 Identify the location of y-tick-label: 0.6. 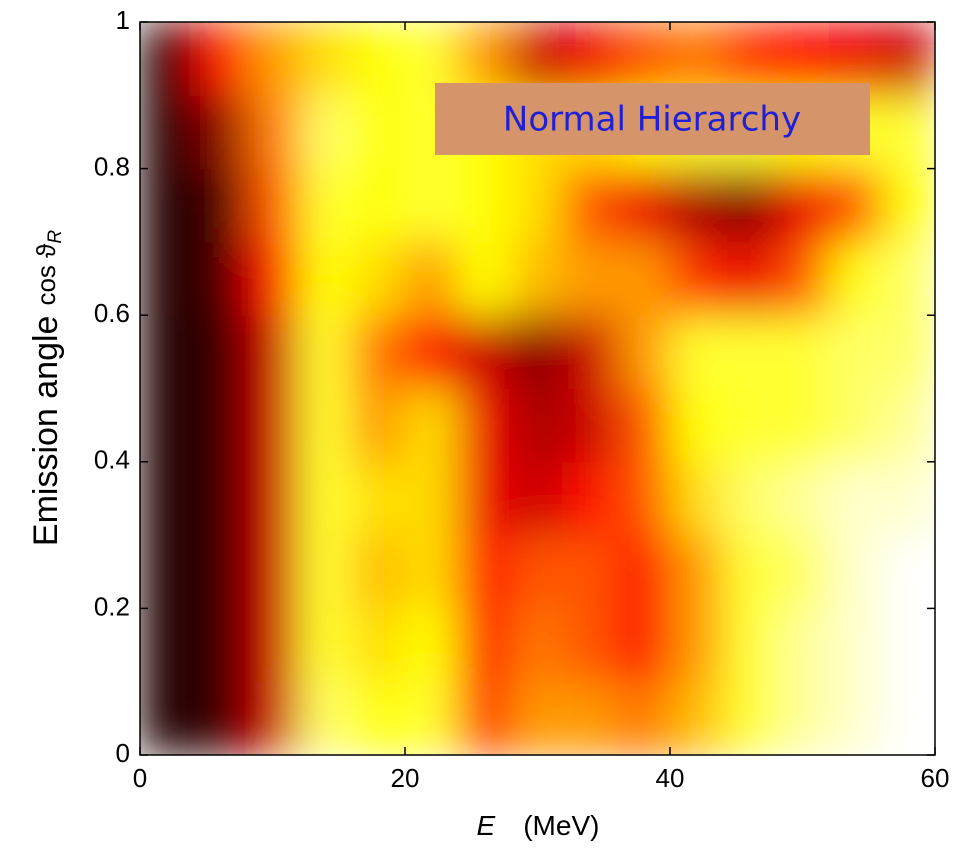
(112, 313).